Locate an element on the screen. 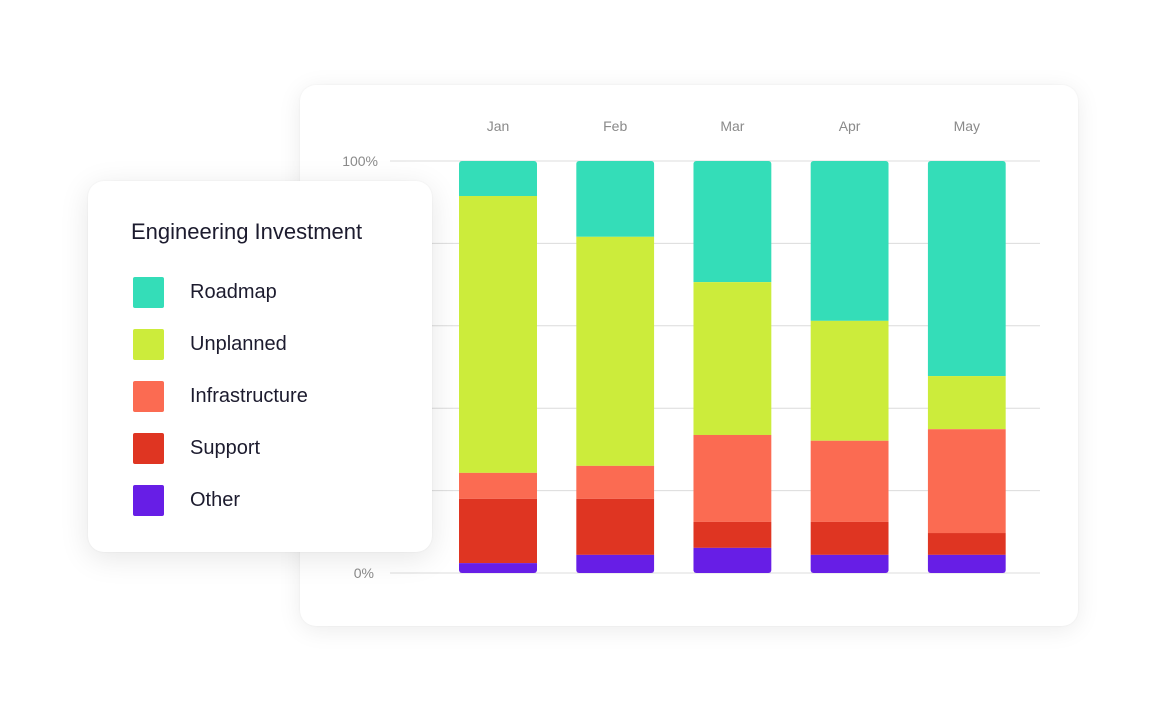  x-tick-label: Apr is located at coordinates (850, 126).